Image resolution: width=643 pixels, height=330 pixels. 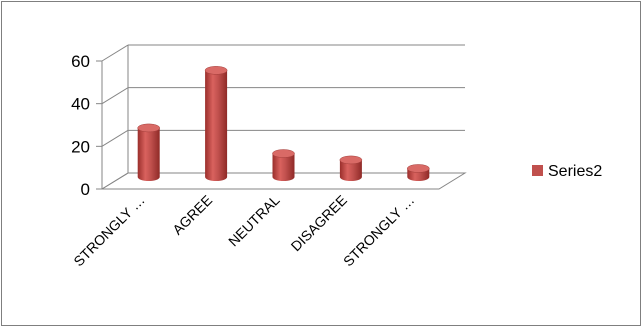 I want to click on y-tick-label: 40, so click(x=80, y=104).